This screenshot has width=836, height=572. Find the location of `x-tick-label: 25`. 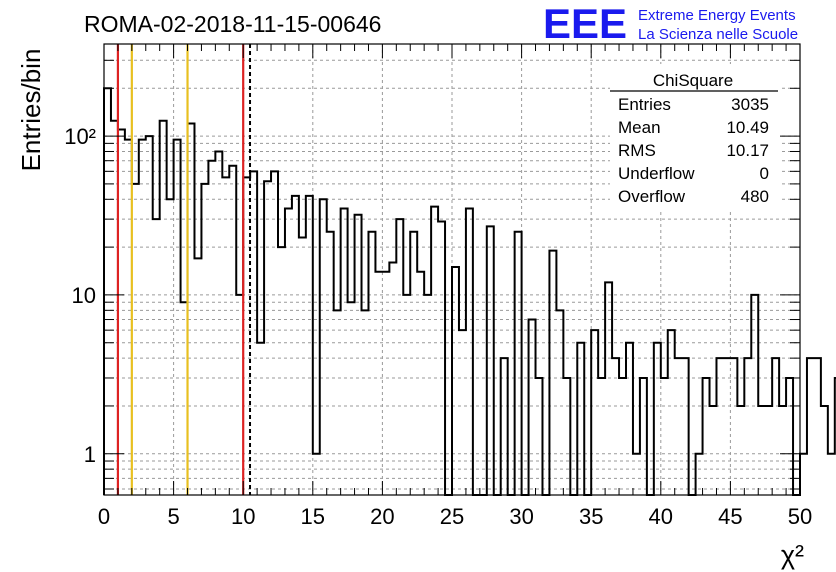

x-tick-label: 25 is located at coordinates (452, 516).